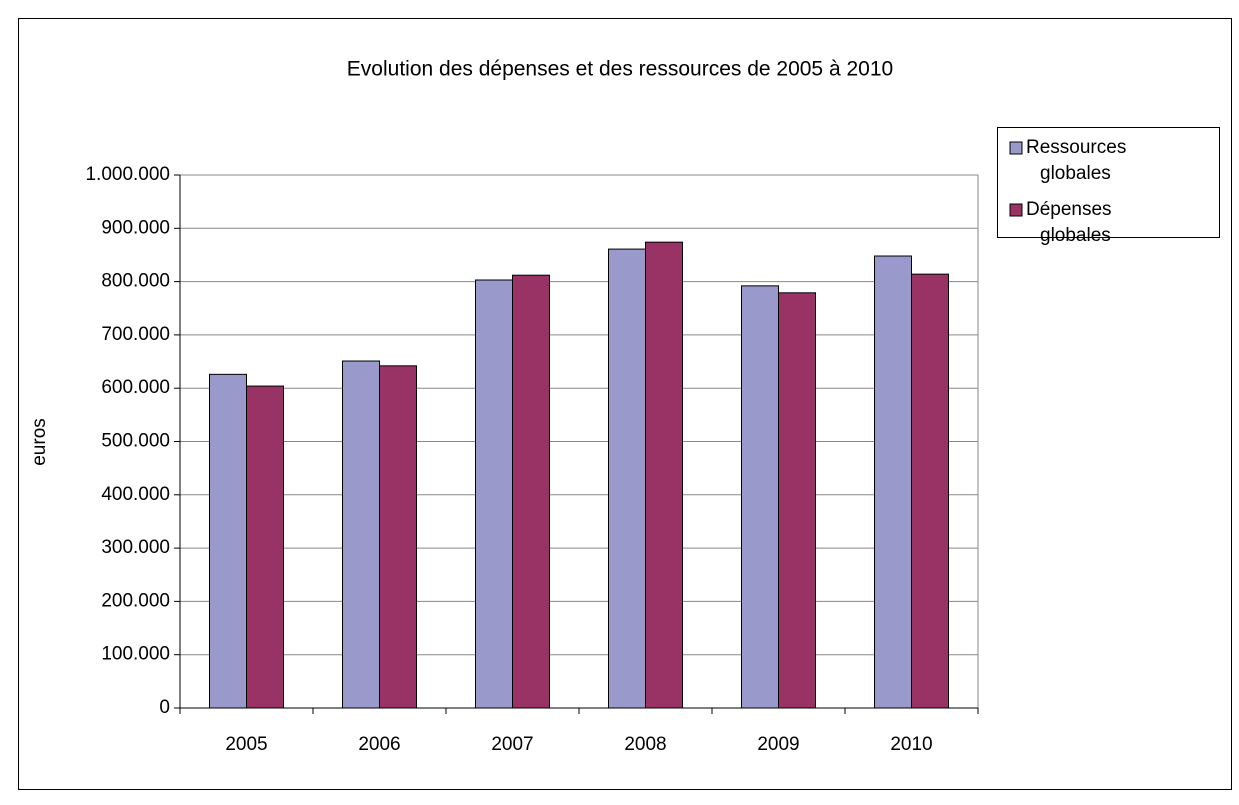 The image size is (1239, 805). Describe the element at coordinates (135, 600) in the screenshot. I see `y-tick-label: 200.000` at that location.